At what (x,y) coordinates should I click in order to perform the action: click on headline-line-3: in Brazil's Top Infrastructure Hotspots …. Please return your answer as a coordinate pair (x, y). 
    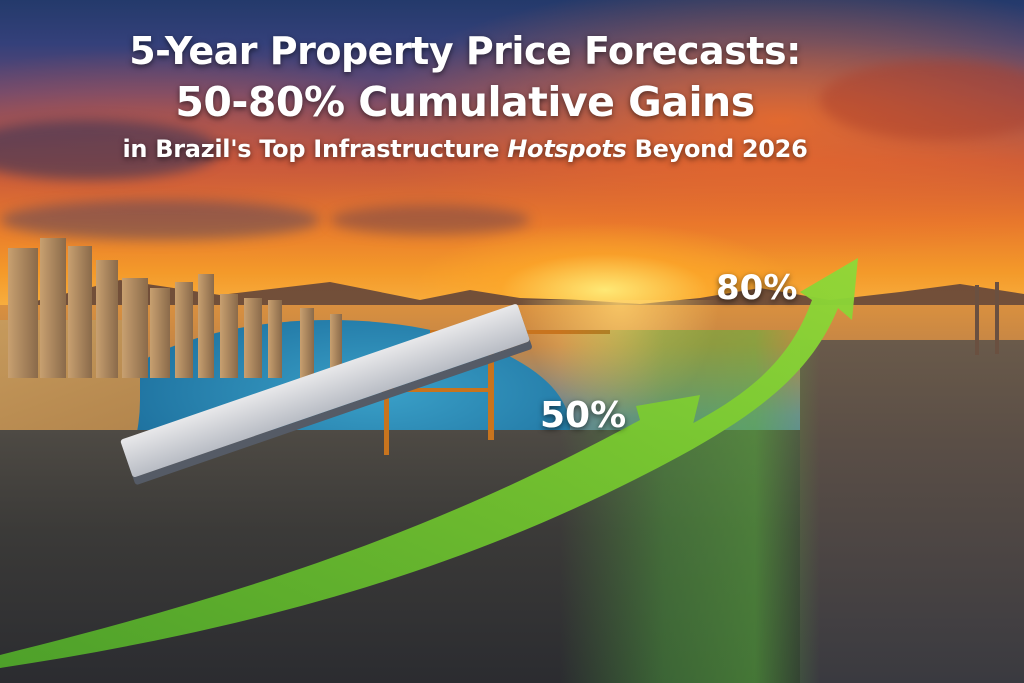
    Looking at the image, I should click on (465, 149).